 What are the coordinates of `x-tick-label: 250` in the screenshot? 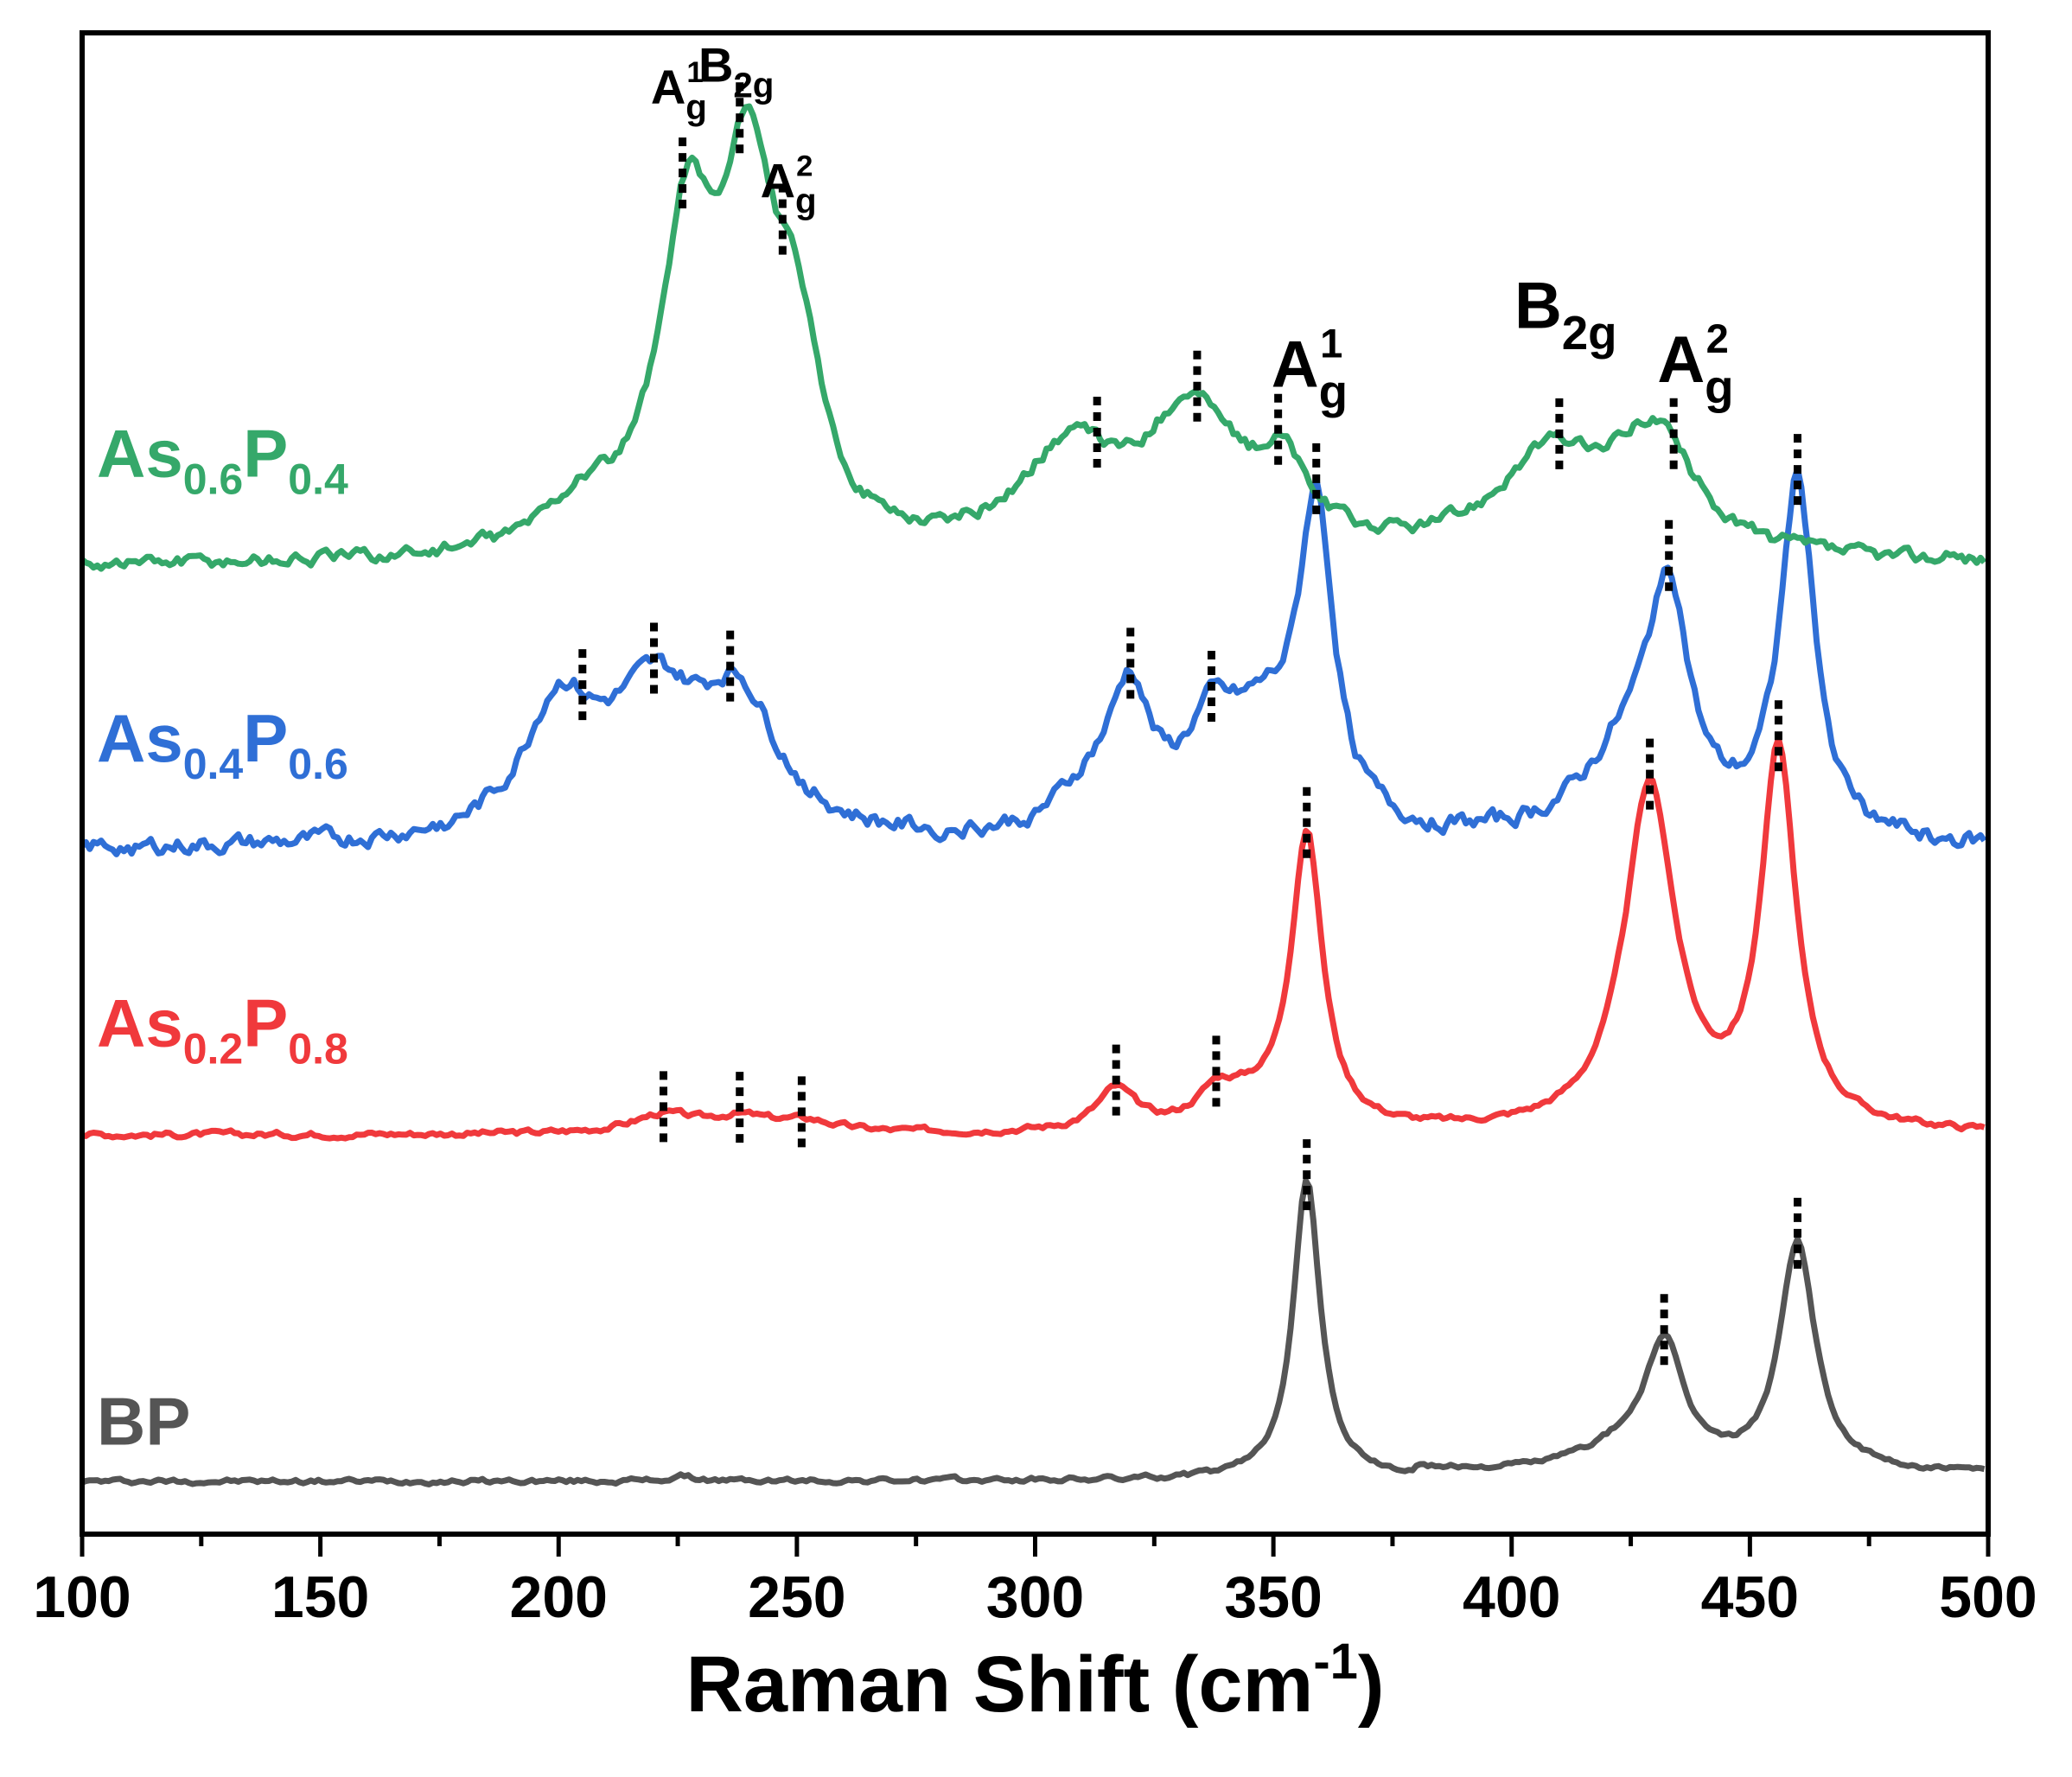 It's located at (797, 1597).